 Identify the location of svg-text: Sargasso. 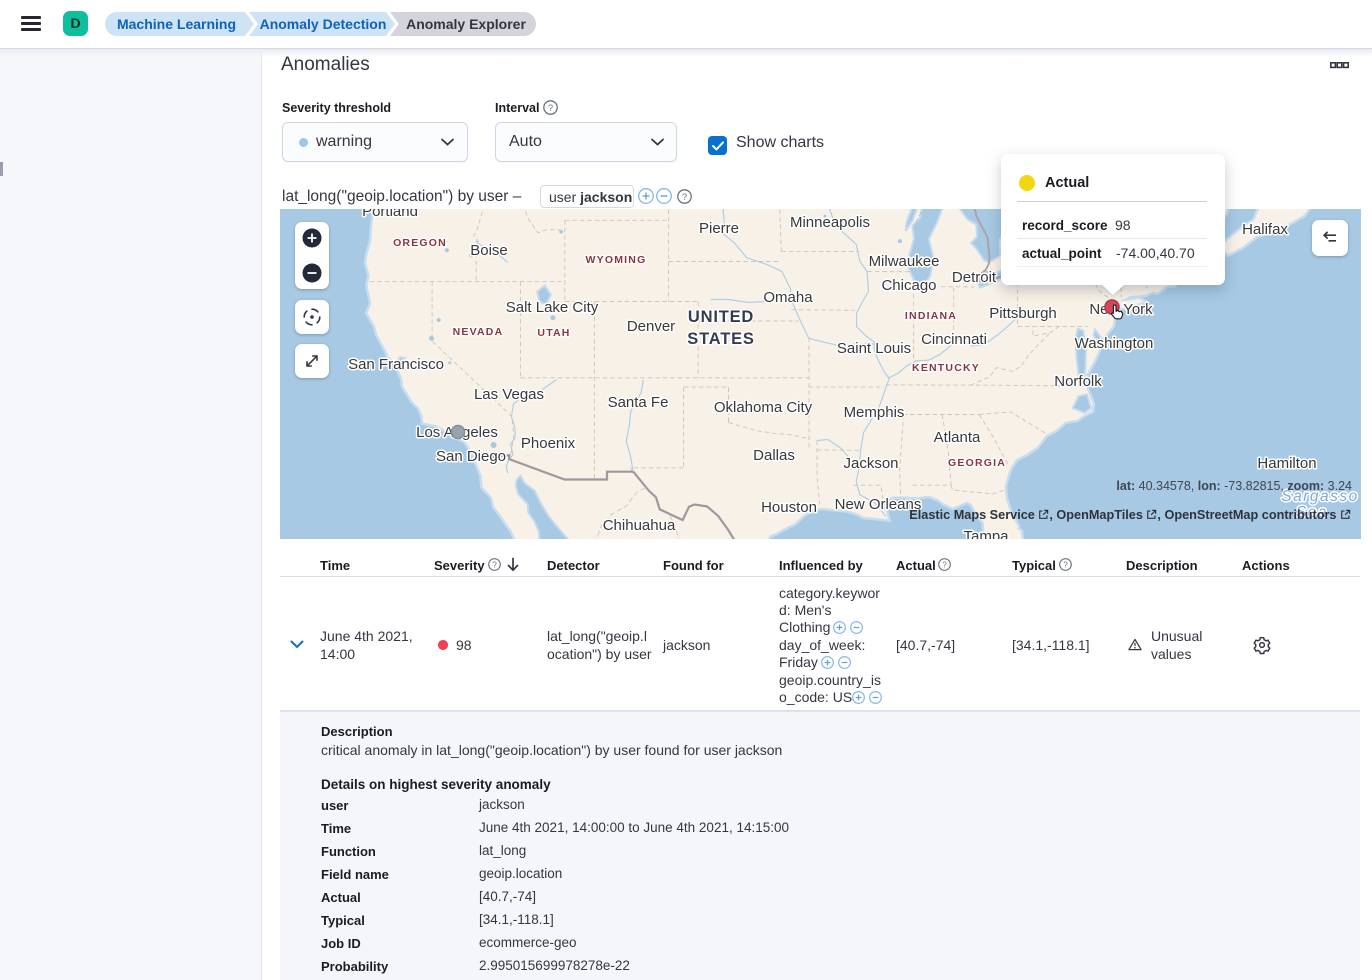
(1319, 496).